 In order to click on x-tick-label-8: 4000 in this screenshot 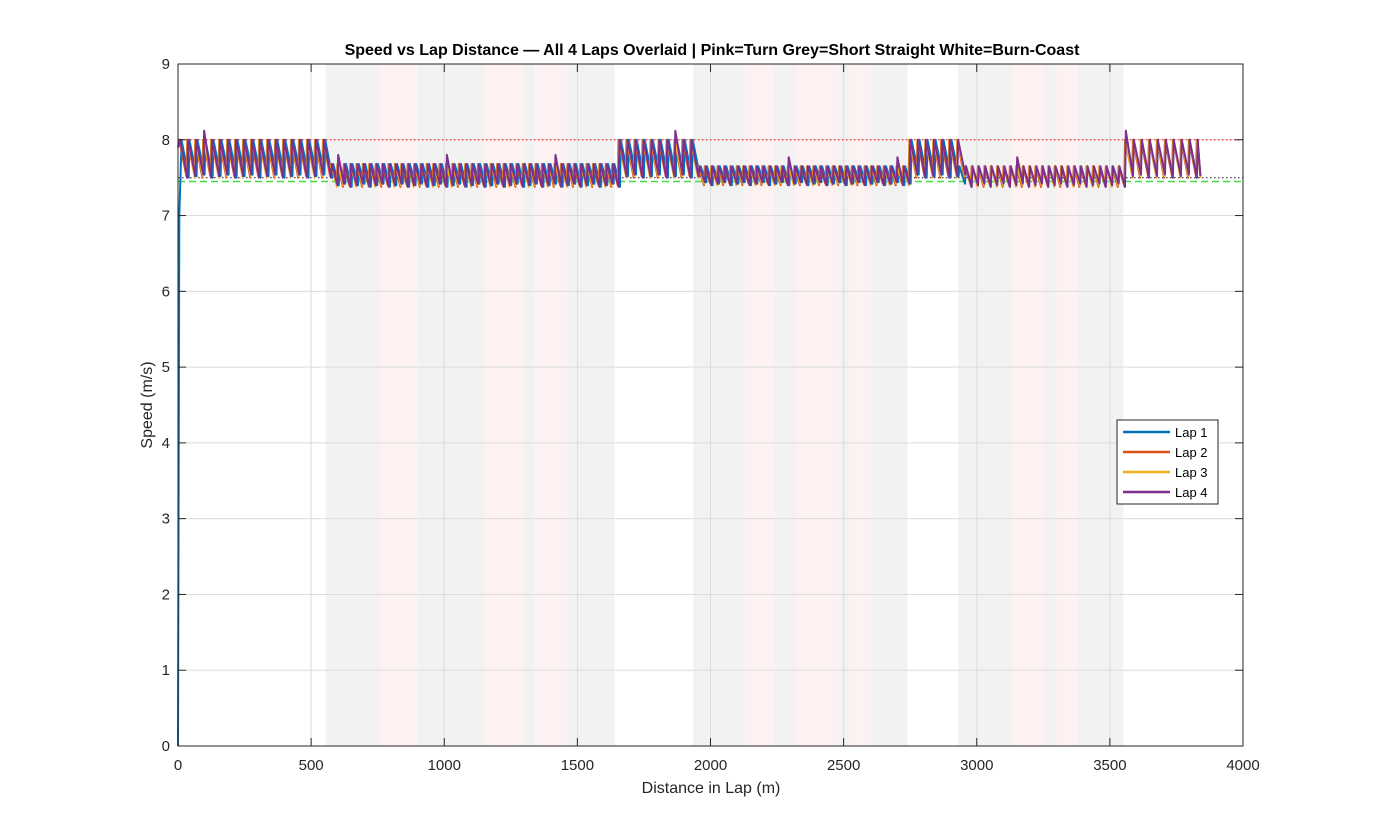, I will do `click(1242, 765)`.